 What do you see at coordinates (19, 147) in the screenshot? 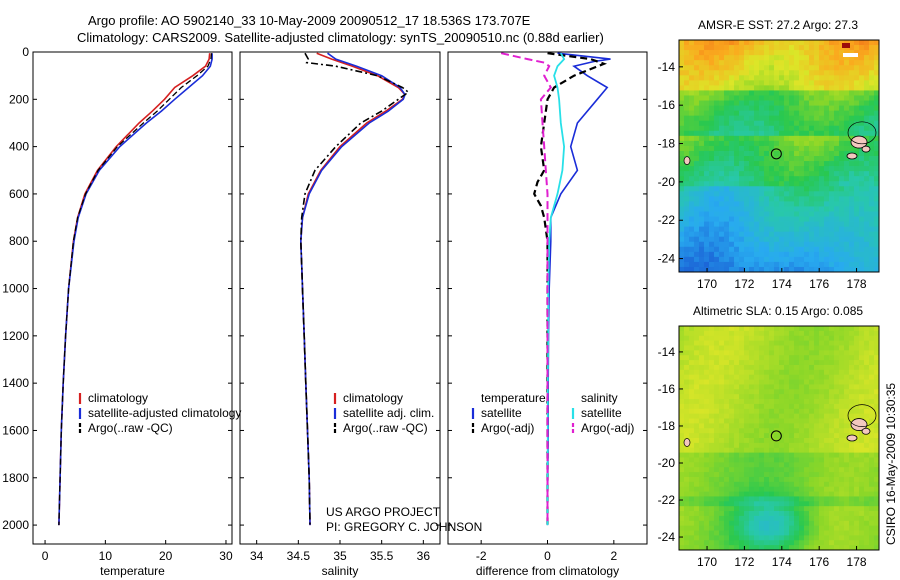
I see `y-tick-label: 400` at bounding box center [19, 147].